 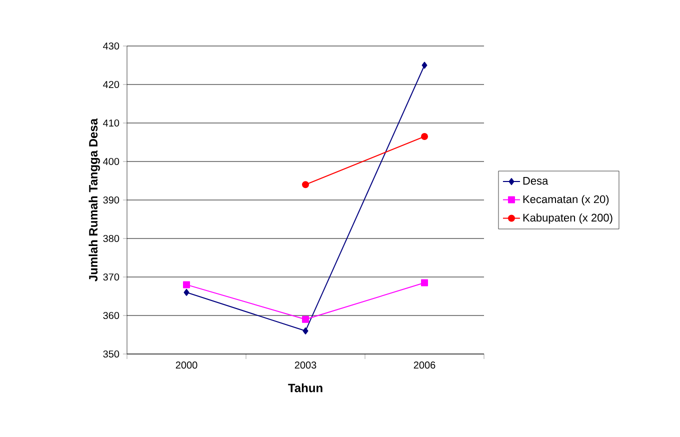 What do you see at coordinates (111, 354) in the screenshot?
I see `y-tick-label: 350` at bounding box center [111, 354].